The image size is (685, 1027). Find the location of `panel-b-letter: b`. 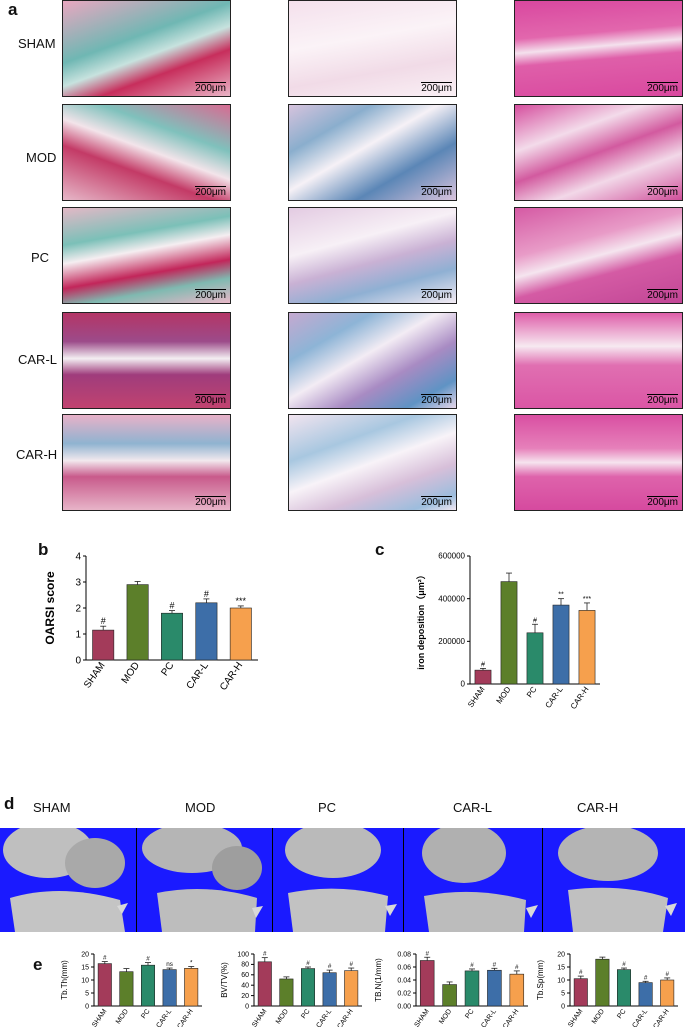

panel-b-letter: b is located at coordinates (43, 549).